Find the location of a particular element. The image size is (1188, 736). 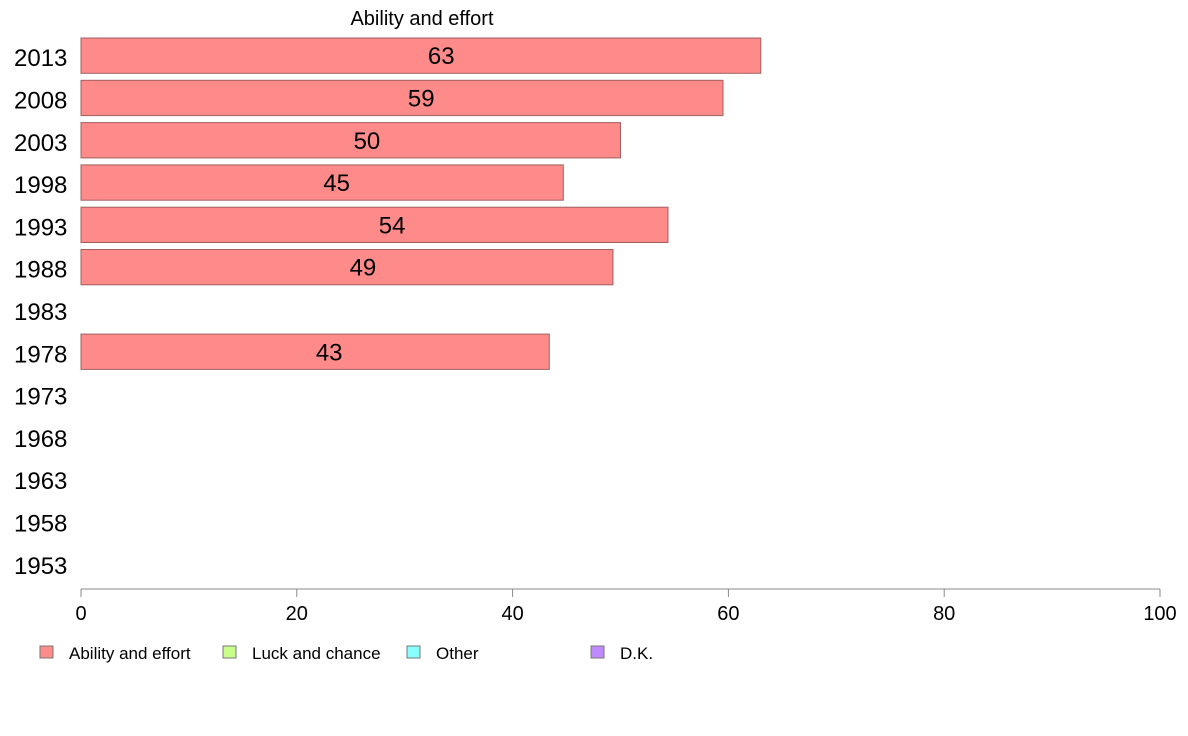

legend-label: Ability and effort is located at coordinates (130, 653).